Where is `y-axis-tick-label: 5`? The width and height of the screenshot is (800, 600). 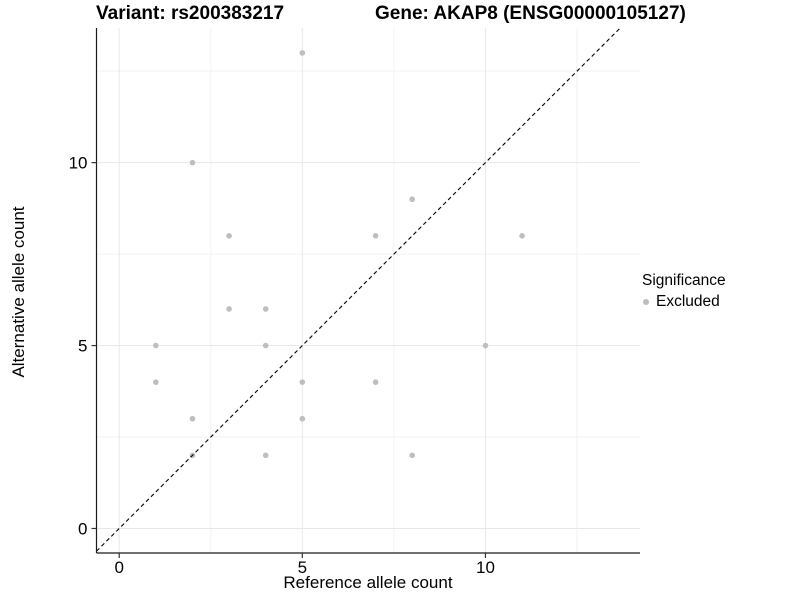
y-axis-tick-label: 5 is located at coordinates (82, 346).